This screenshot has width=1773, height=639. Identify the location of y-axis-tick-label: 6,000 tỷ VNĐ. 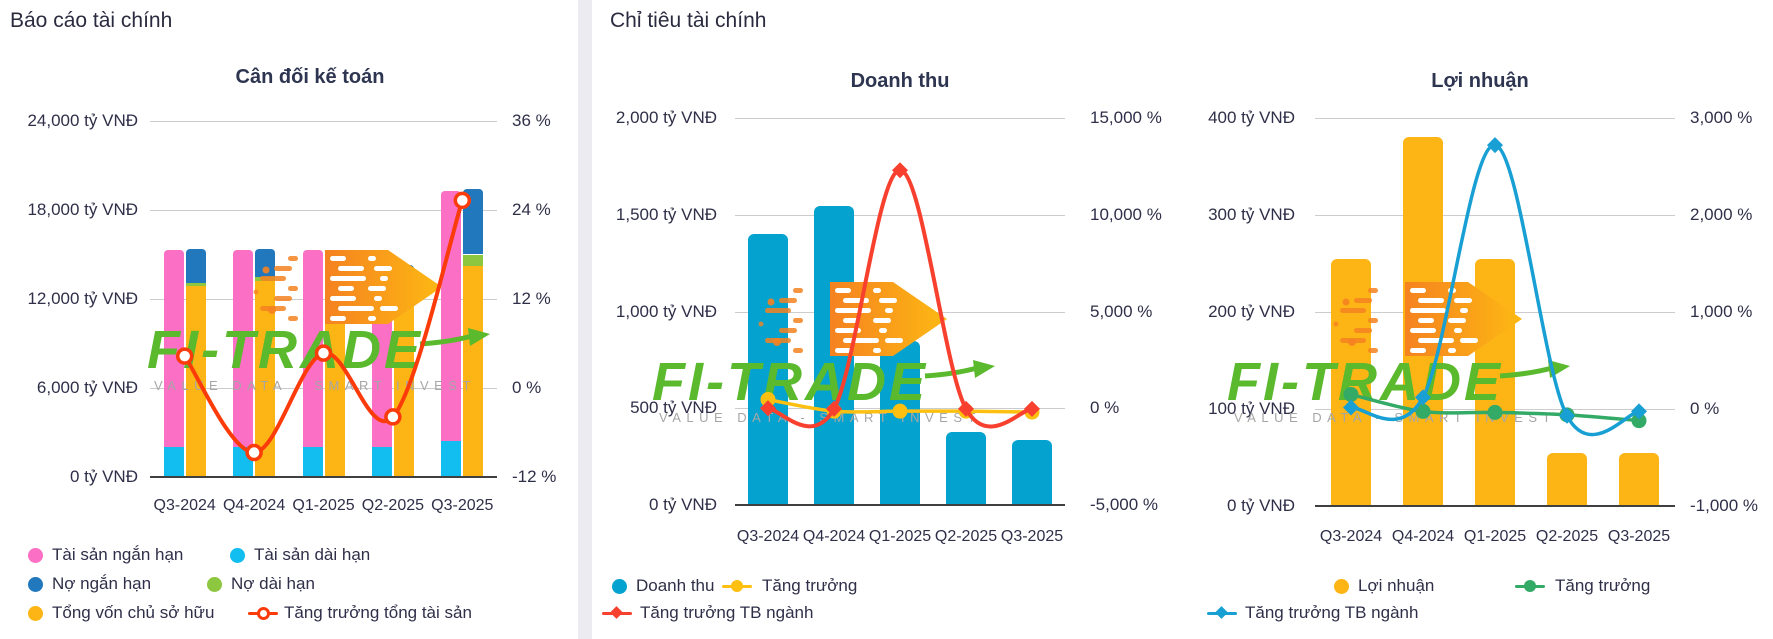
(87, 387).